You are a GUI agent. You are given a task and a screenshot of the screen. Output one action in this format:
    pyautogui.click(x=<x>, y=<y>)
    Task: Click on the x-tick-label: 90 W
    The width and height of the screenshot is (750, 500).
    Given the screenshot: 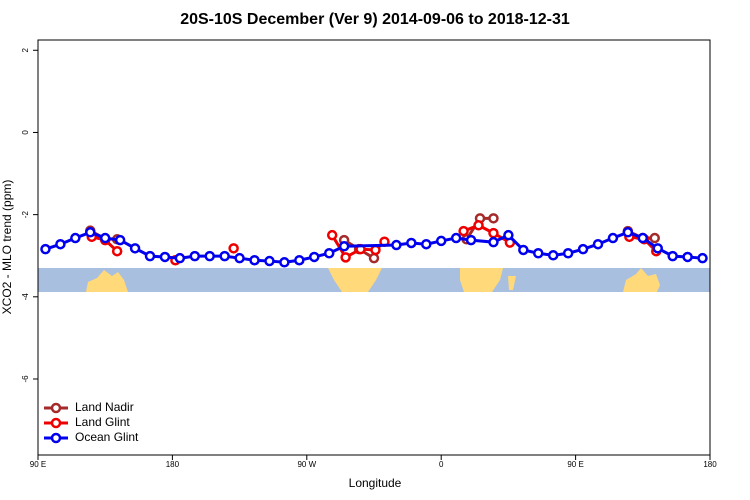 What is the action you would take?
    pyautogui.click(x=306, y=464)
    